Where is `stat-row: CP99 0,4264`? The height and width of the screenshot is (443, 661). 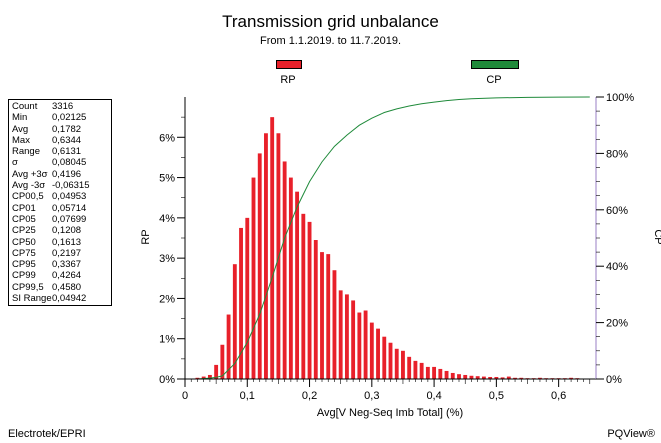 stat-row: CP99 0,4264 is located at coordinates (60, 275).